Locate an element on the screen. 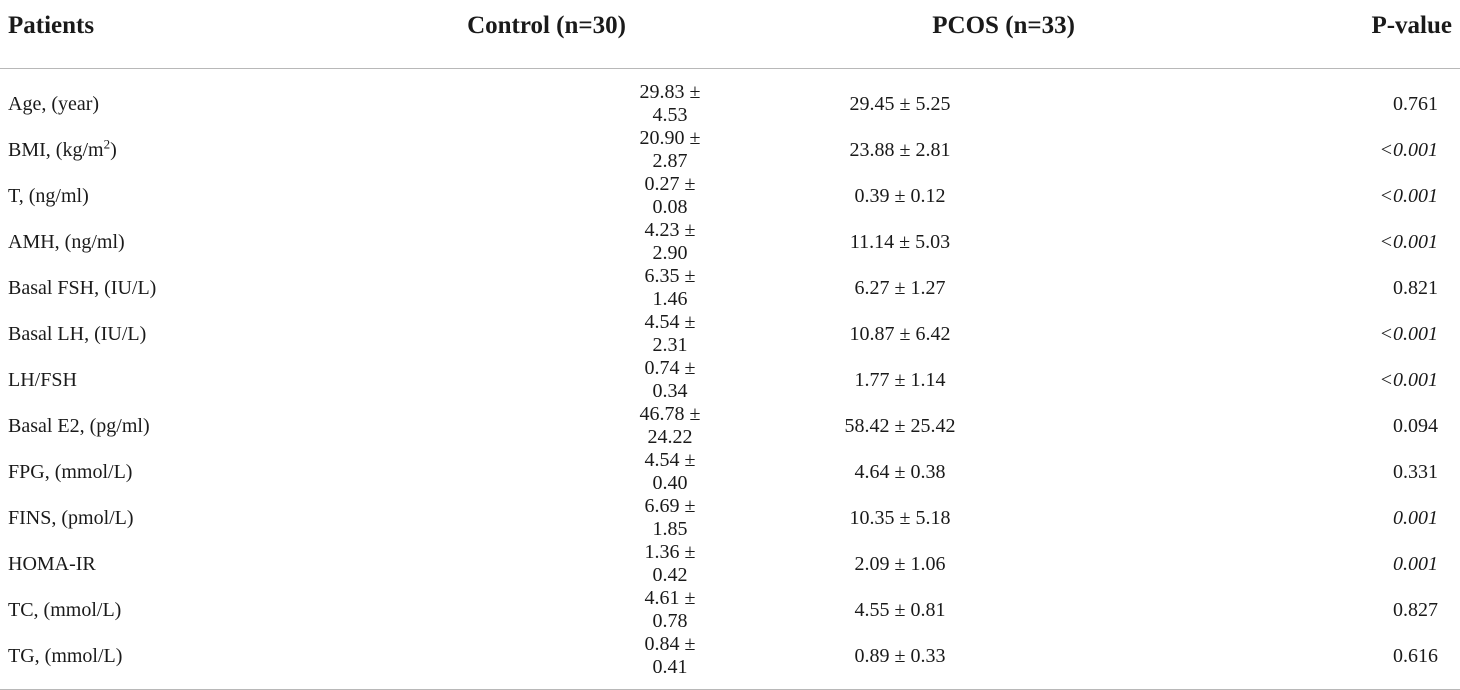 The image size is (1460, 690). control-value: 6.35 ± 1.46 is located at coordinates (670, 287).